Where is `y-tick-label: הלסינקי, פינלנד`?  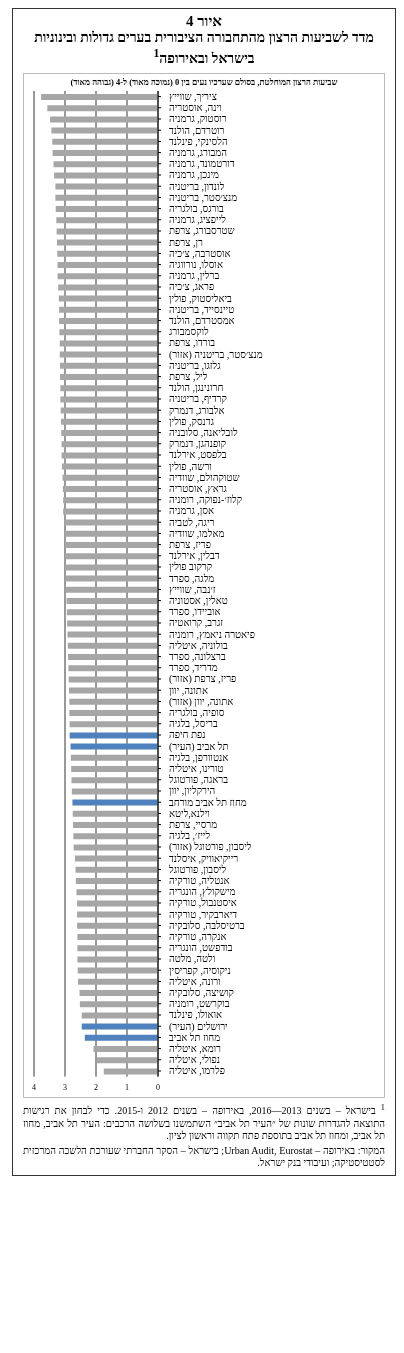
y-tick-label: הלסינקי, פינלנד is located at coordinates (198, 142).